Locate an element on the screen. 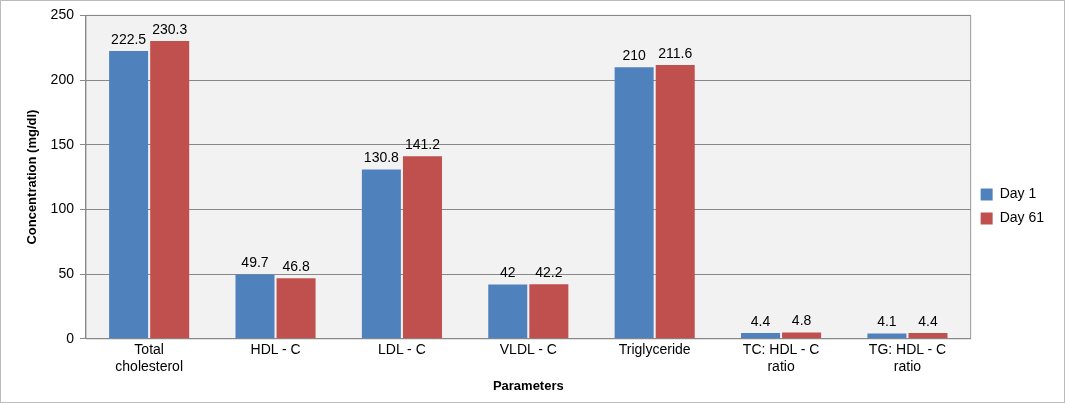 The width and height of the screenshot is (1065, 403). x-tick-label: HDL - C is located at coordinates (275, 349).